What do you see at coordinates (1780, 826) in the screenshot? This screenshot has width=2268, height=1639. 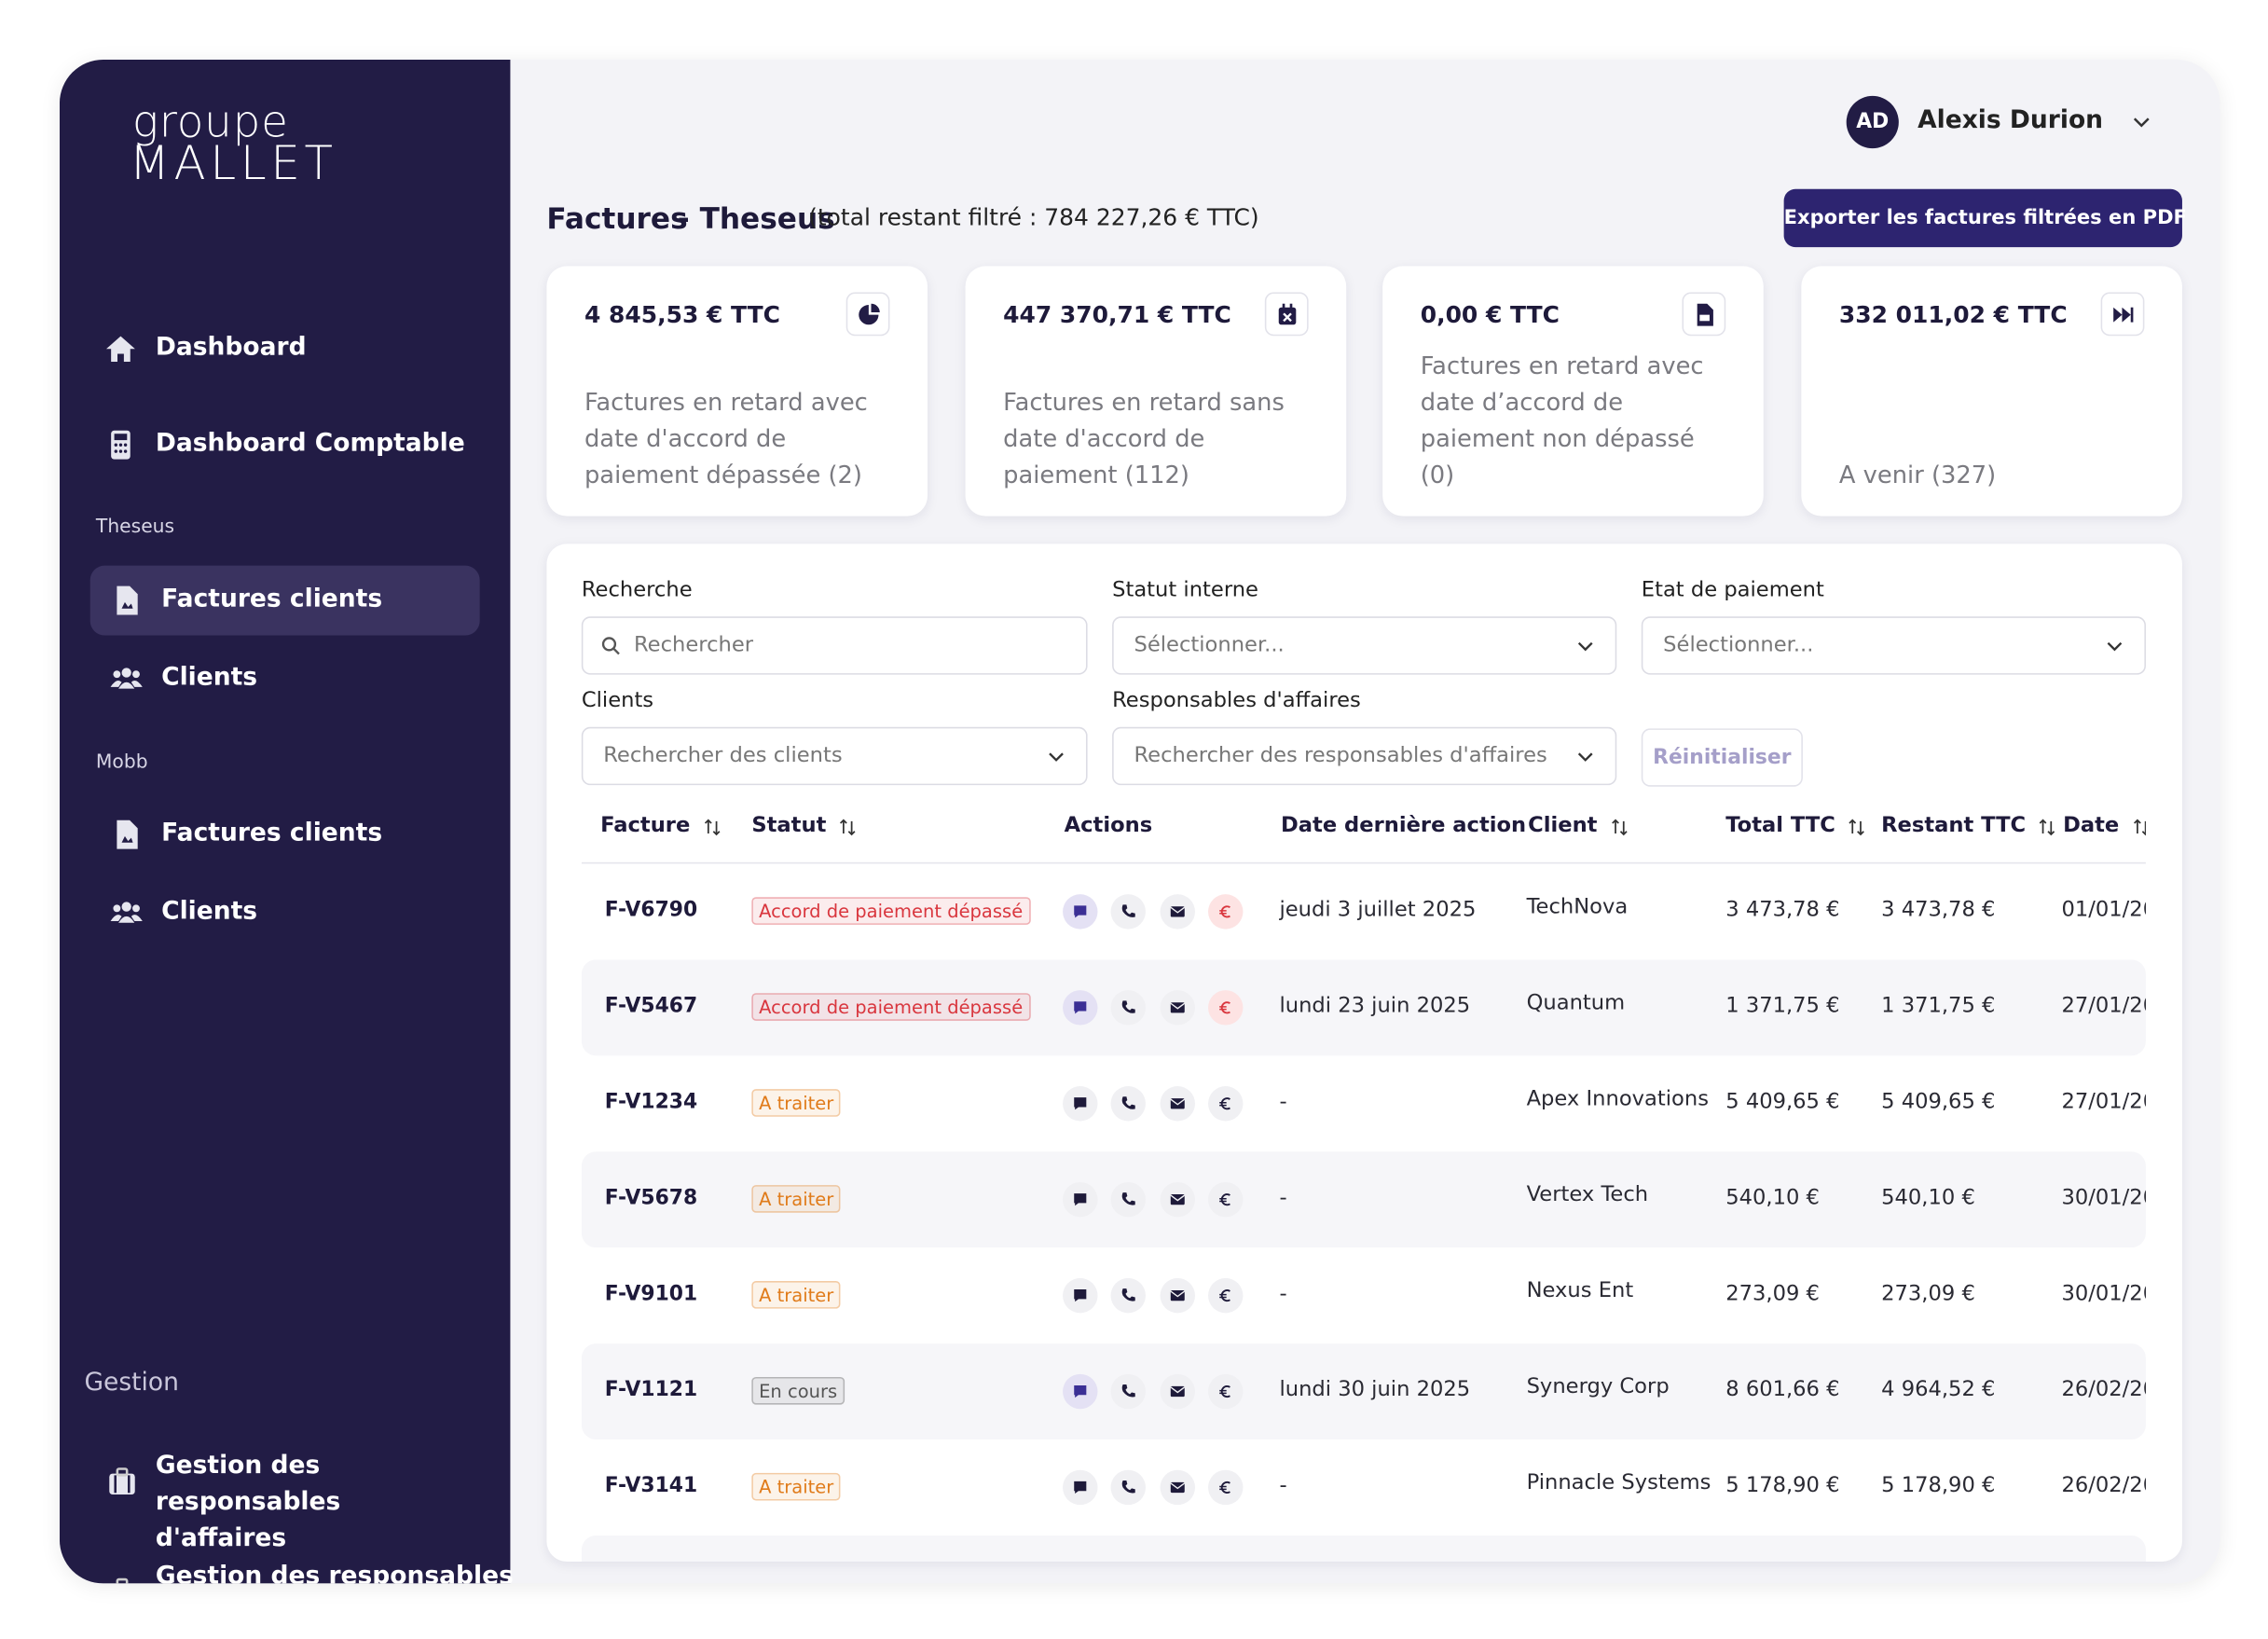 I see `column-header: Total TTC` at bounding box center [1780, 826].